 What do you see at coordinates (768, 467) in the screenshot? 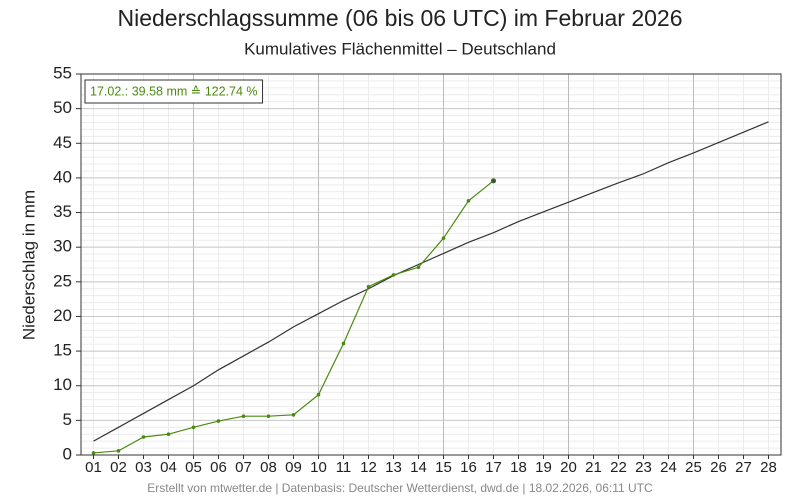
I see `x-tick-label: 28` at bounding box center [768, 467].